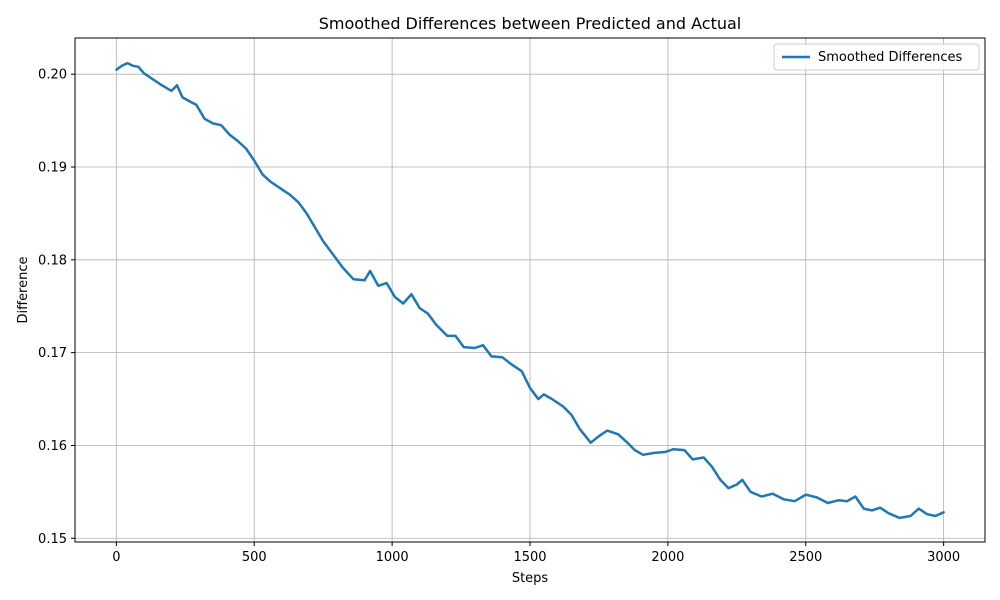 The image size is (1000, 600). I want to click on x-axis-label: Steps, so click(530, 578).